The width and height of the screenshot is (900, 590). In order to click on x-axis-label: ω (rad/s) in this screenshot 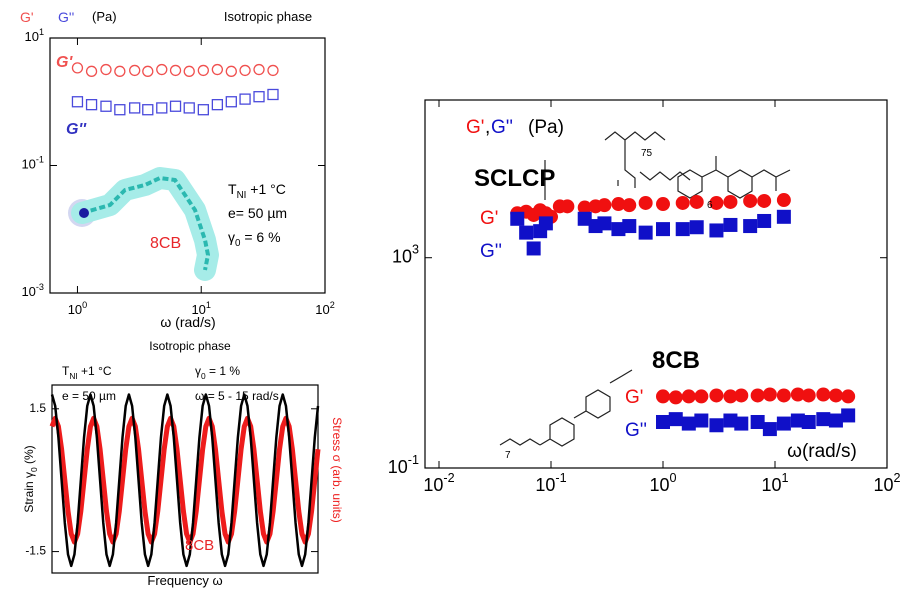, I will do `click(187, 322)`.